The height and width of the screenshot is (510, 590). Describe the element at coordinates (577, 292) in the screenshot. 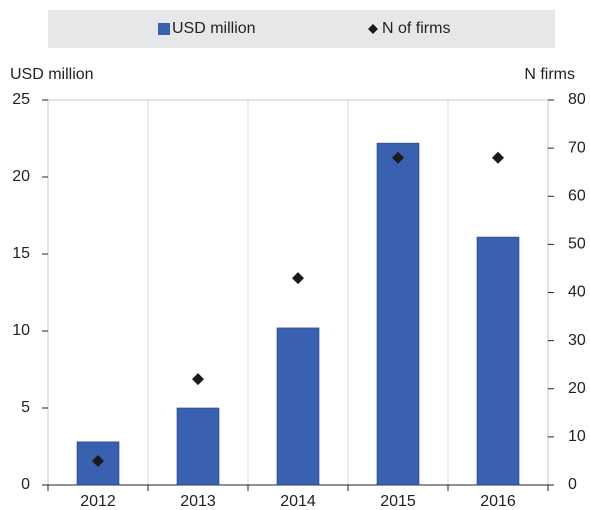

I see `y2-tick-label: 40` at that location.